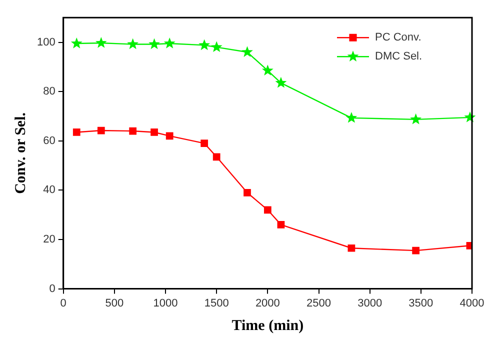  I want to click on x-axis-title: Time (min), so click(268, 326).